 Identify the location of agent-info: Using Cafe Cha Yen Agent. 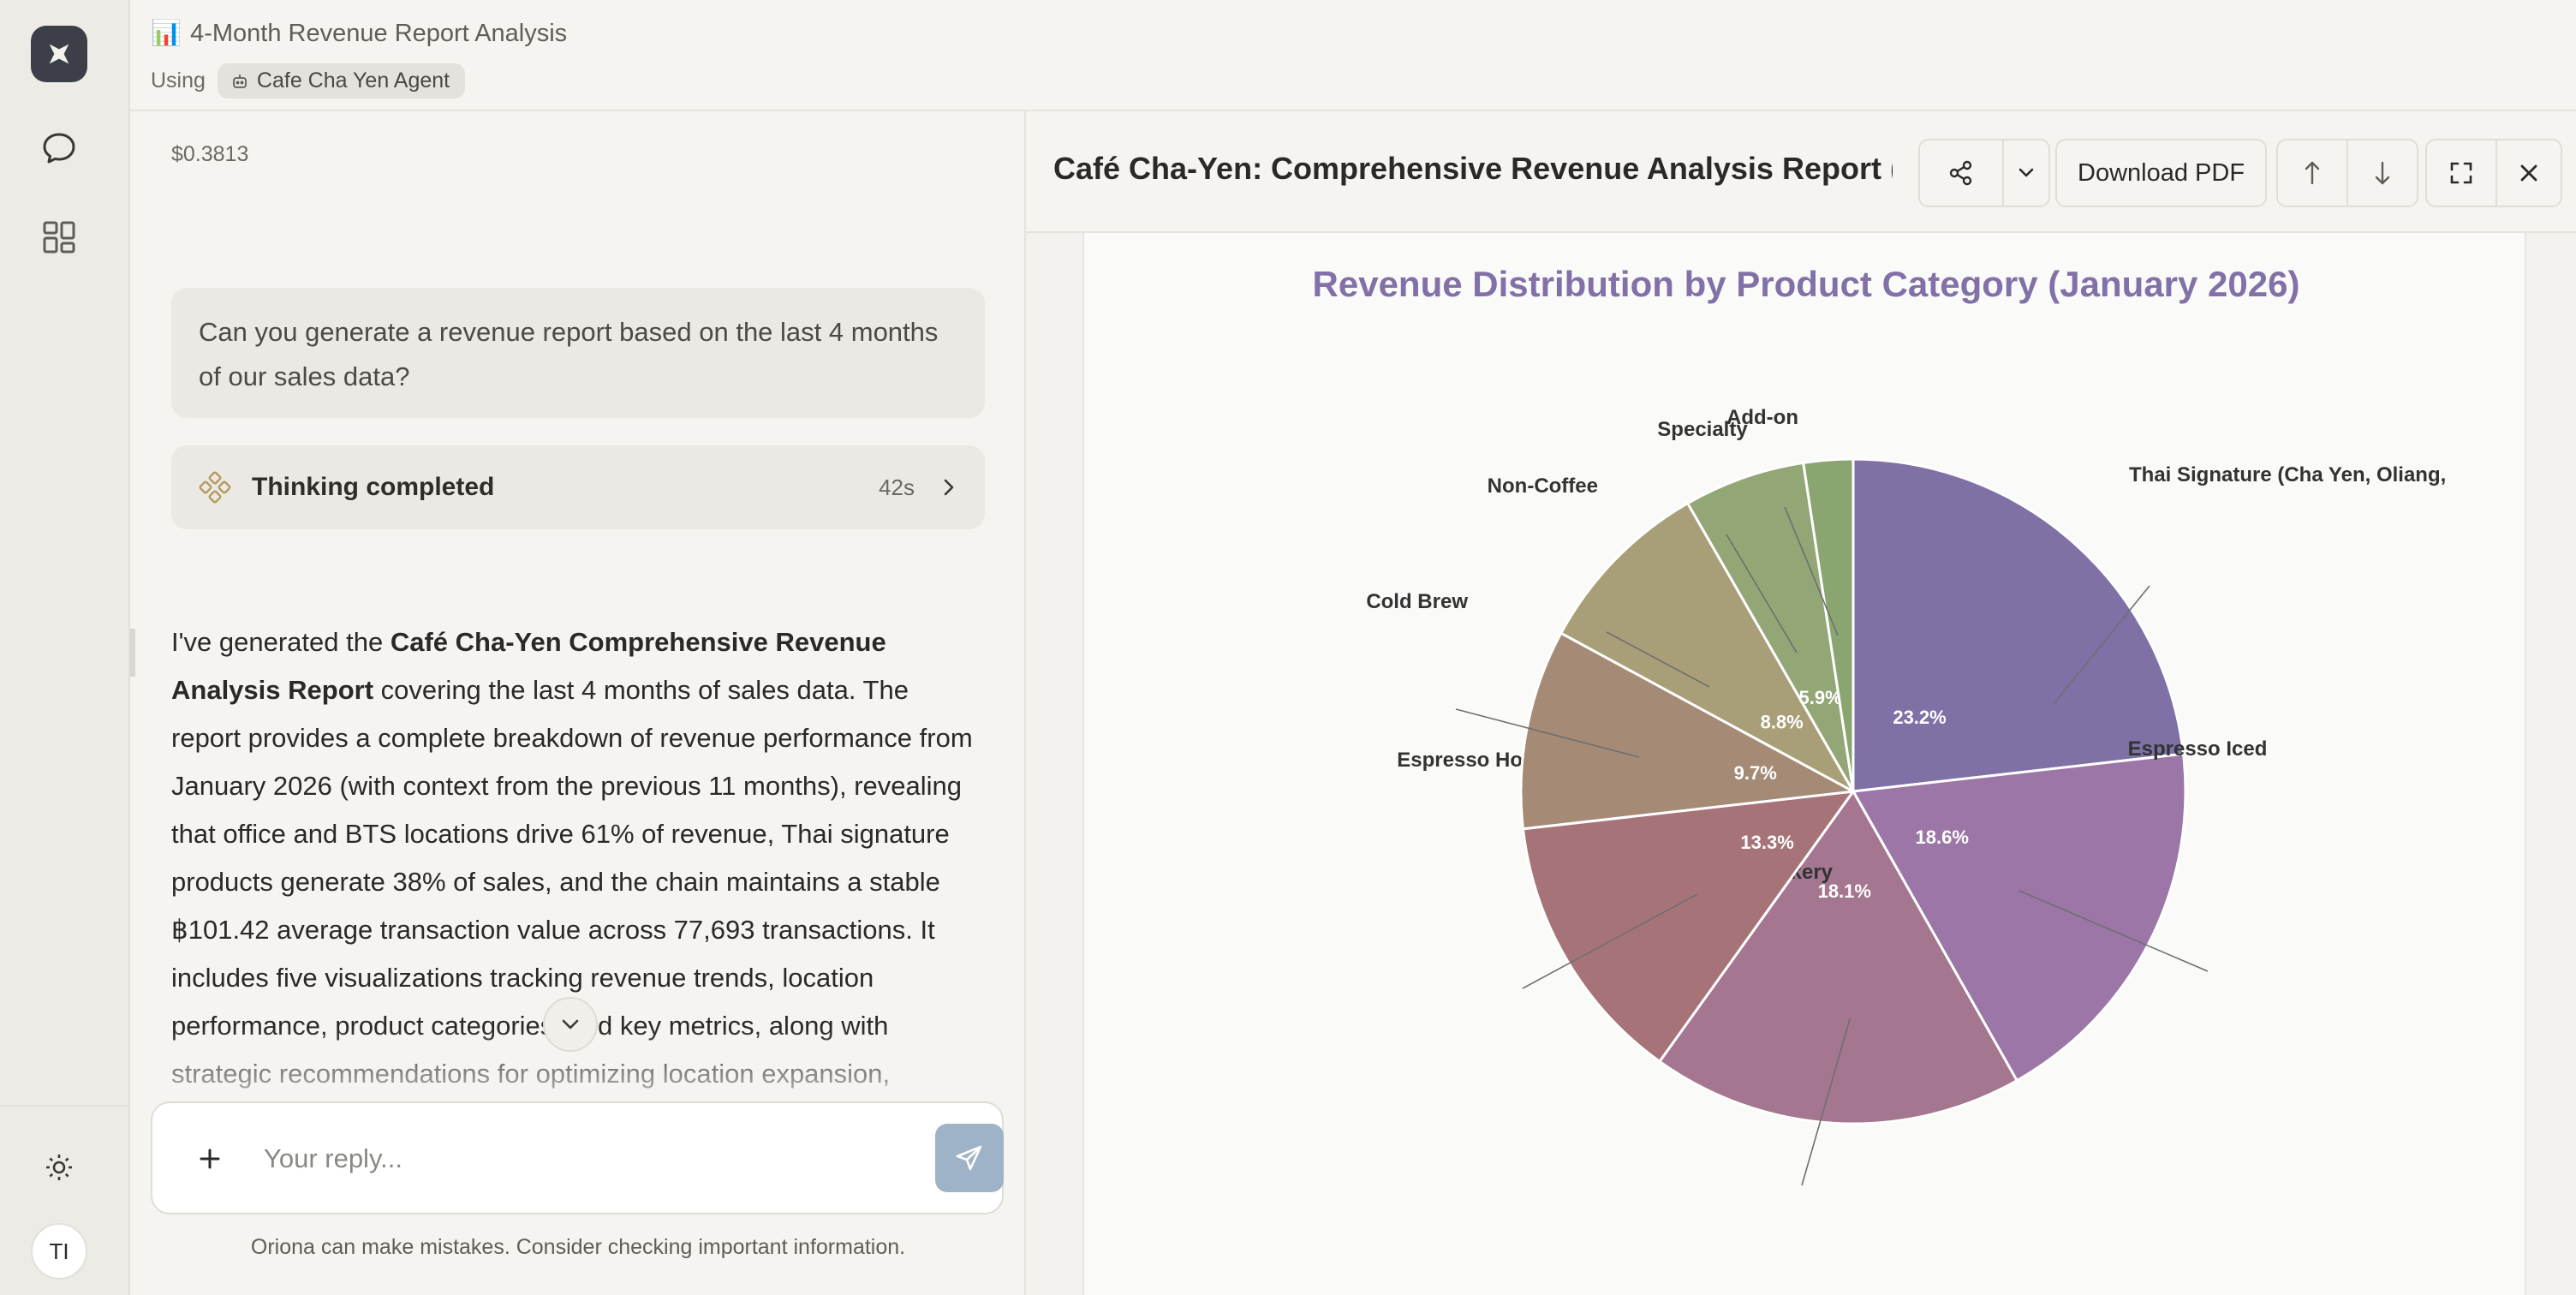
(308, 80).